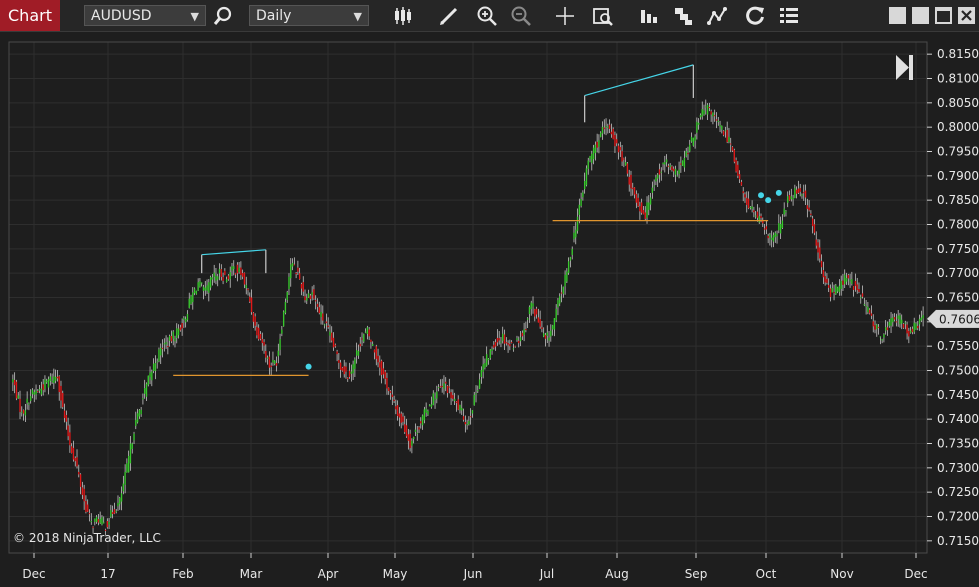  What do you see at coordinates (30, 15) in the screenshot?
I see `chart-tab: Chart` at bounding box center [30, 15].